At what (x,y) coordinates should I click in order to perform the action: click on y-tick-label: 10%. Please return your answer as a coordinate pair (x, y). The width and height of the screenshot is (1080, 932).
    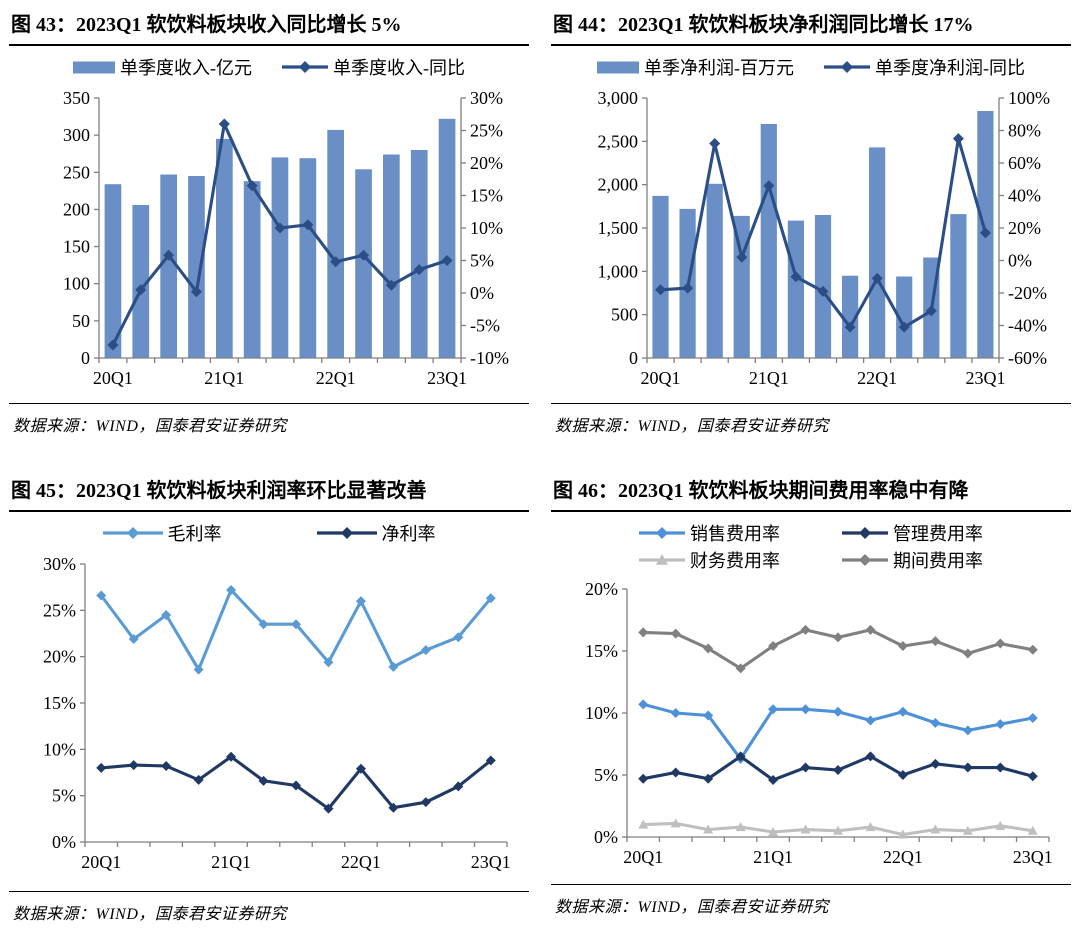
    Looking at the image, I should click on (601, 713).